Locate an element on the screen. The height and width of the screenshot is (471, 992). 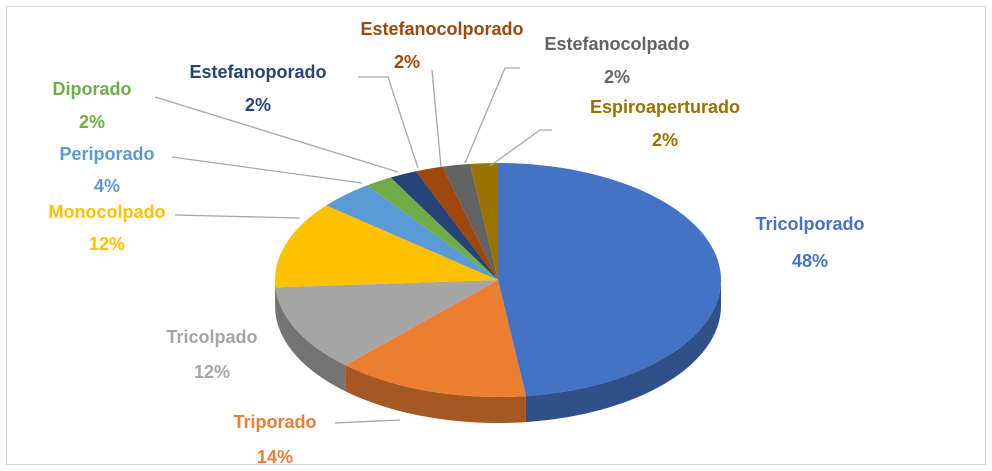
data-label-name: Triporado is located at coordinates (274, 422).